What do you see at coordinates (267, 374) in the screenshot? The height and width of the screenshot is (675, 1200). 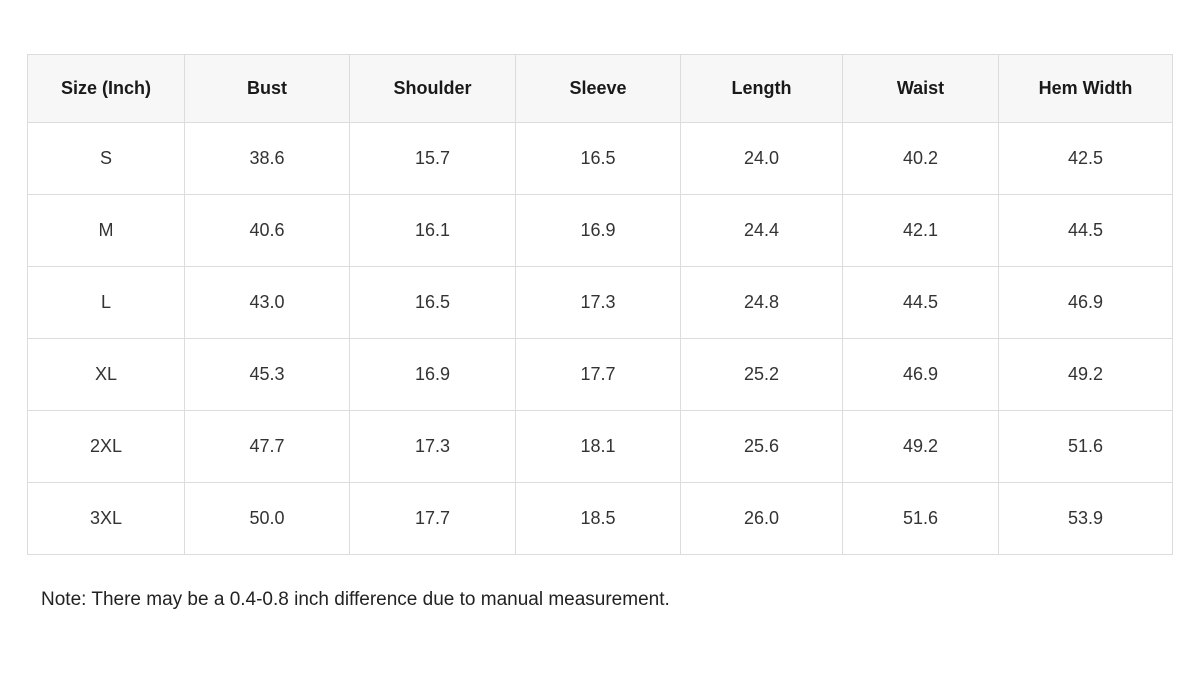 I see `table-cell: 45.3` at bounding box center [267, 374].